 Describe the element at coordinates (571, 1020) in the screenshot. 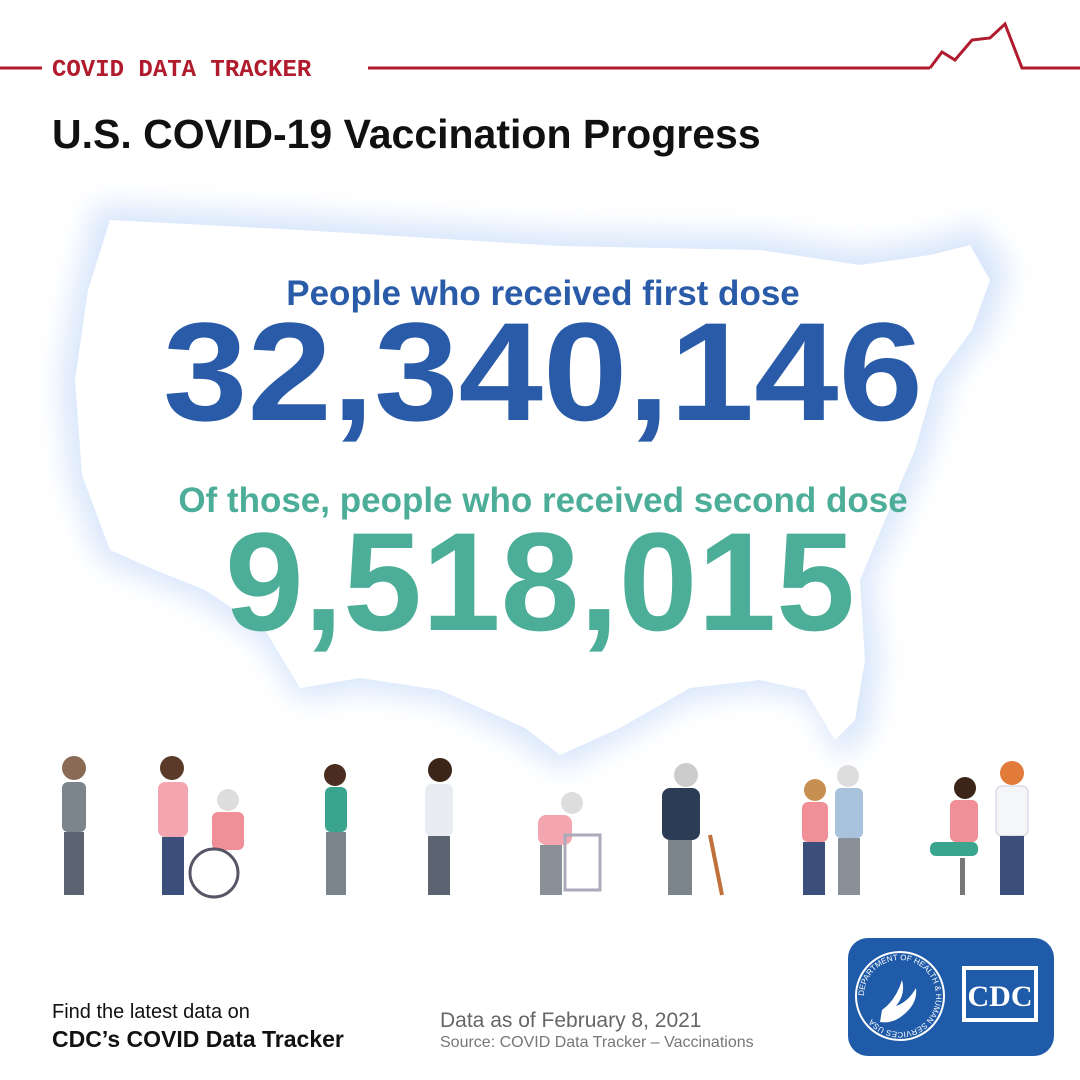

I see `data-date: Data as of February 8, 2021` at that location.